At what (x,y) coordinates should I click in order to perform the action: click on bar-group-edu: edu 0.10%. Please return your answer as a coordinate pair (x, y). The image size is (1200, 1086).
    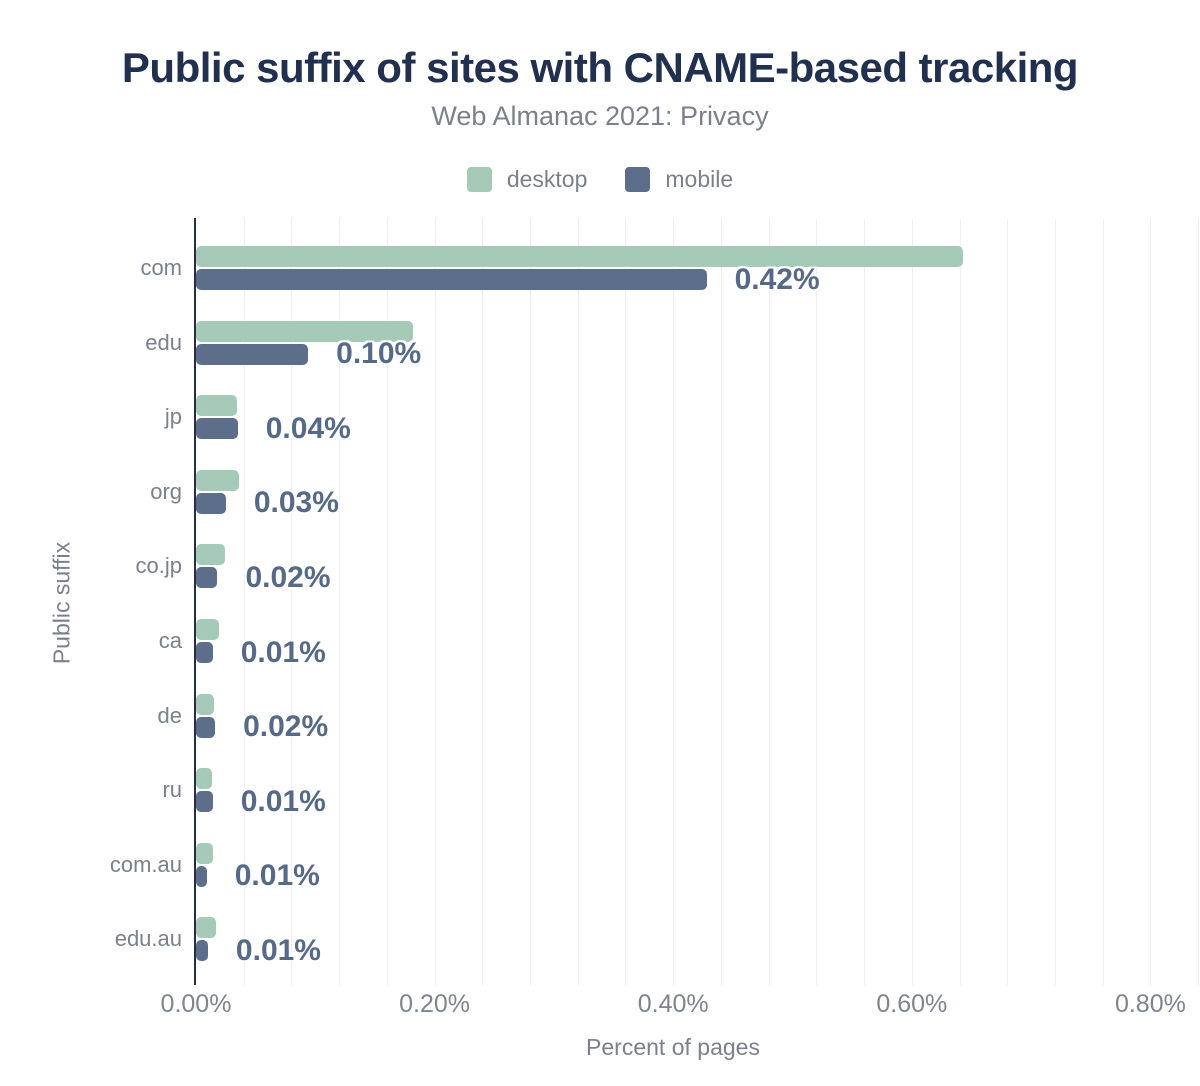
    Looking at the image, I should click on (672, 345).